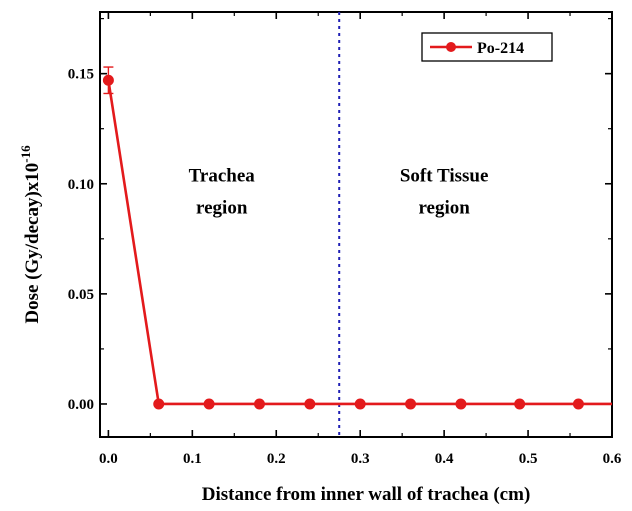 This screenshot has height=511, width=632. What do you see at coordinates (222, 176) in the screenshot?
I see `region-label: Trachea` at bounding box center [222, 176].